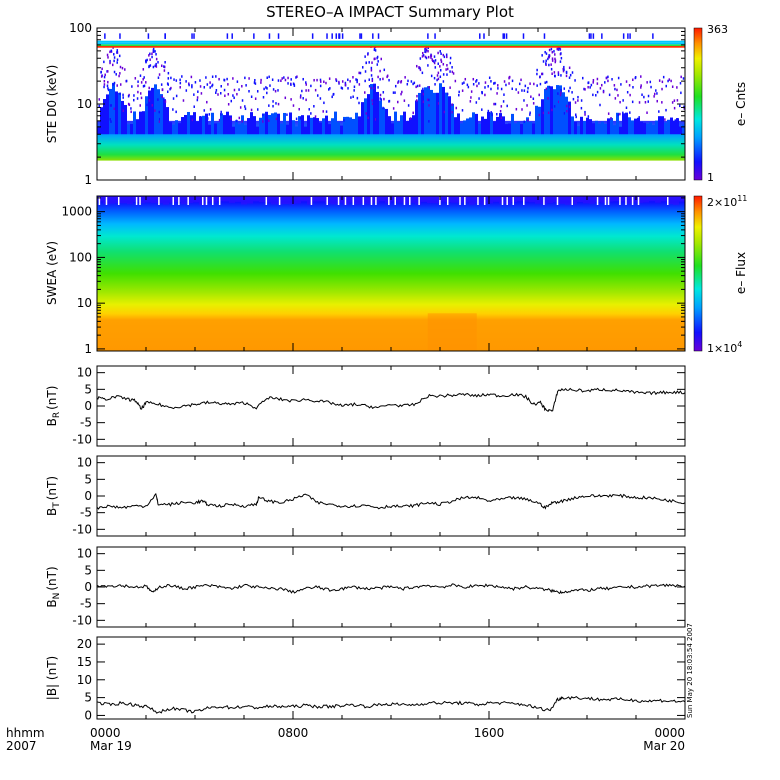  What do you see at coordinates (391, 678) in the screenshot?
I see `panel-bmag-frame` at bounding box center [391, 678].